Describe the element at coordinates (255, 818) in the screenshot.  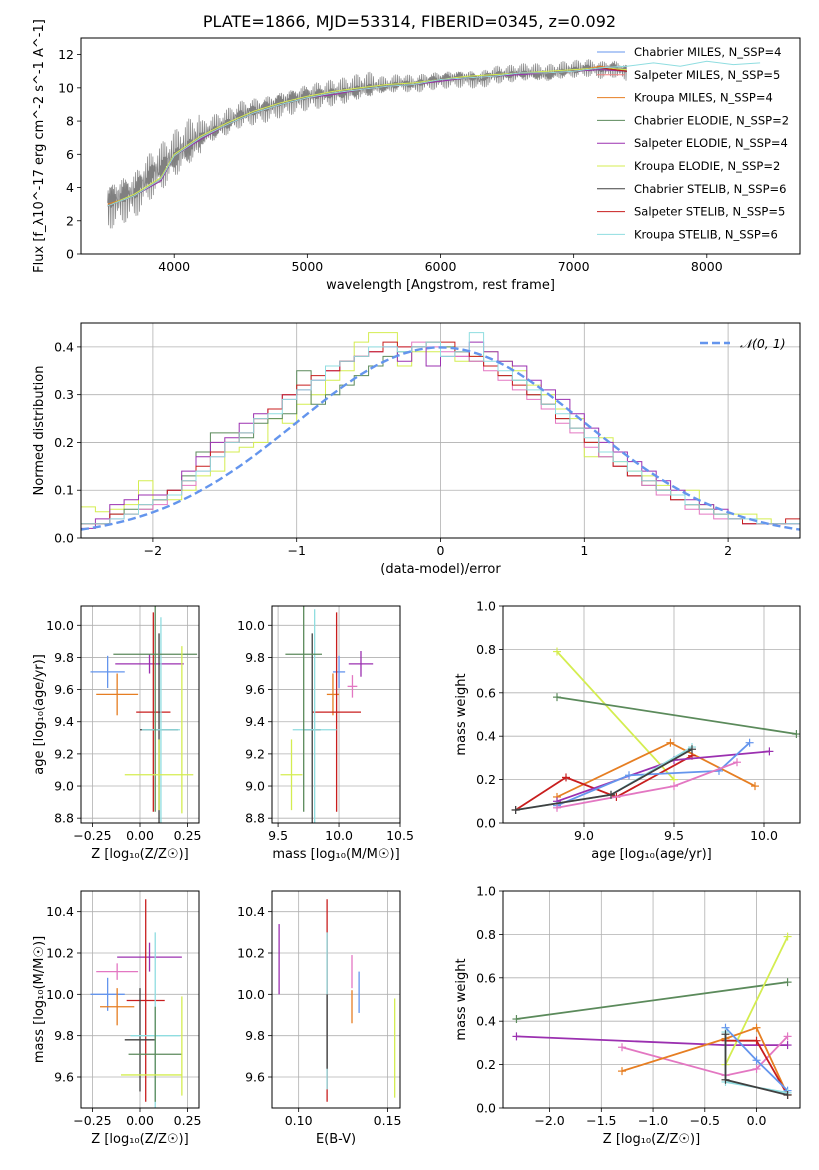
I see `y-tick-label: 8.8` at that location.